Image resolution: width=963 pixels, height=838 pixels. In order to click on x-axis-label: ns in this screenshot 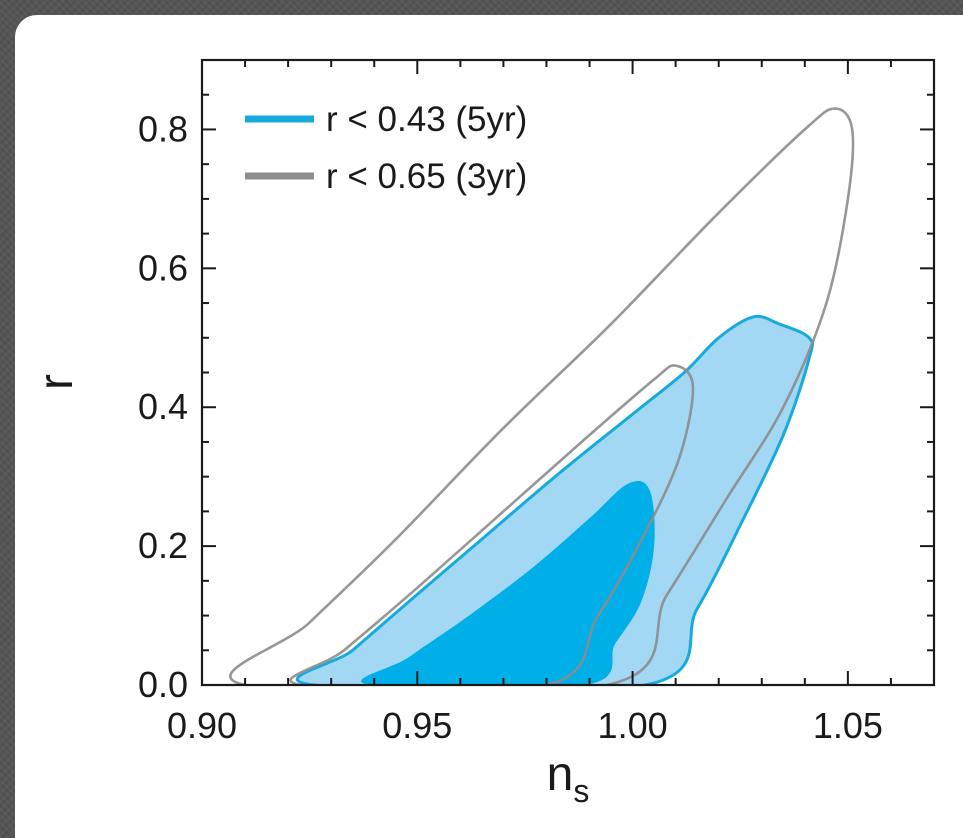, I will do `click(568, 778)`.